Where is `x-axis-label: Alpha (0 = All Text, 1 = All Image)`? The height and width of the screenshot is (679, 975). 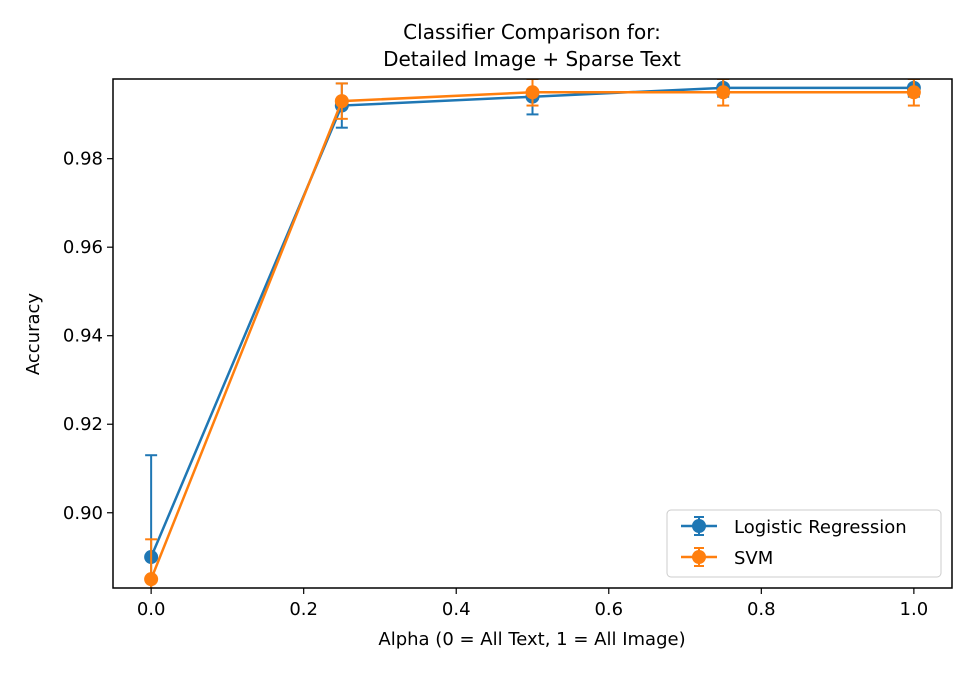 x-axis-label: Alpha (0 = All Text, 1 = All Image) is located at coordinates (531, 639).